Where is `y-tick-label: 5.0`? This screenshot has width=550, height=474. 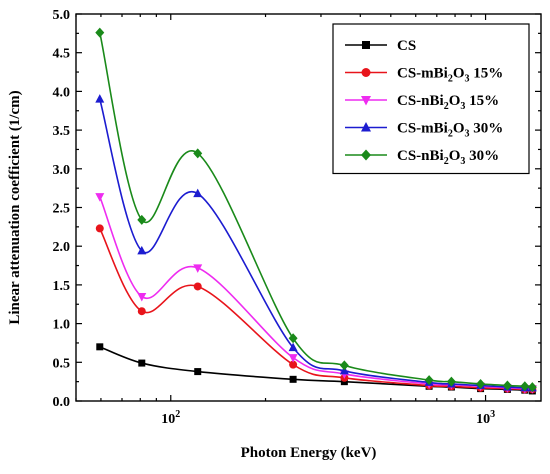
y-tick-label: 5.0 is located at coordinates (62, 15).